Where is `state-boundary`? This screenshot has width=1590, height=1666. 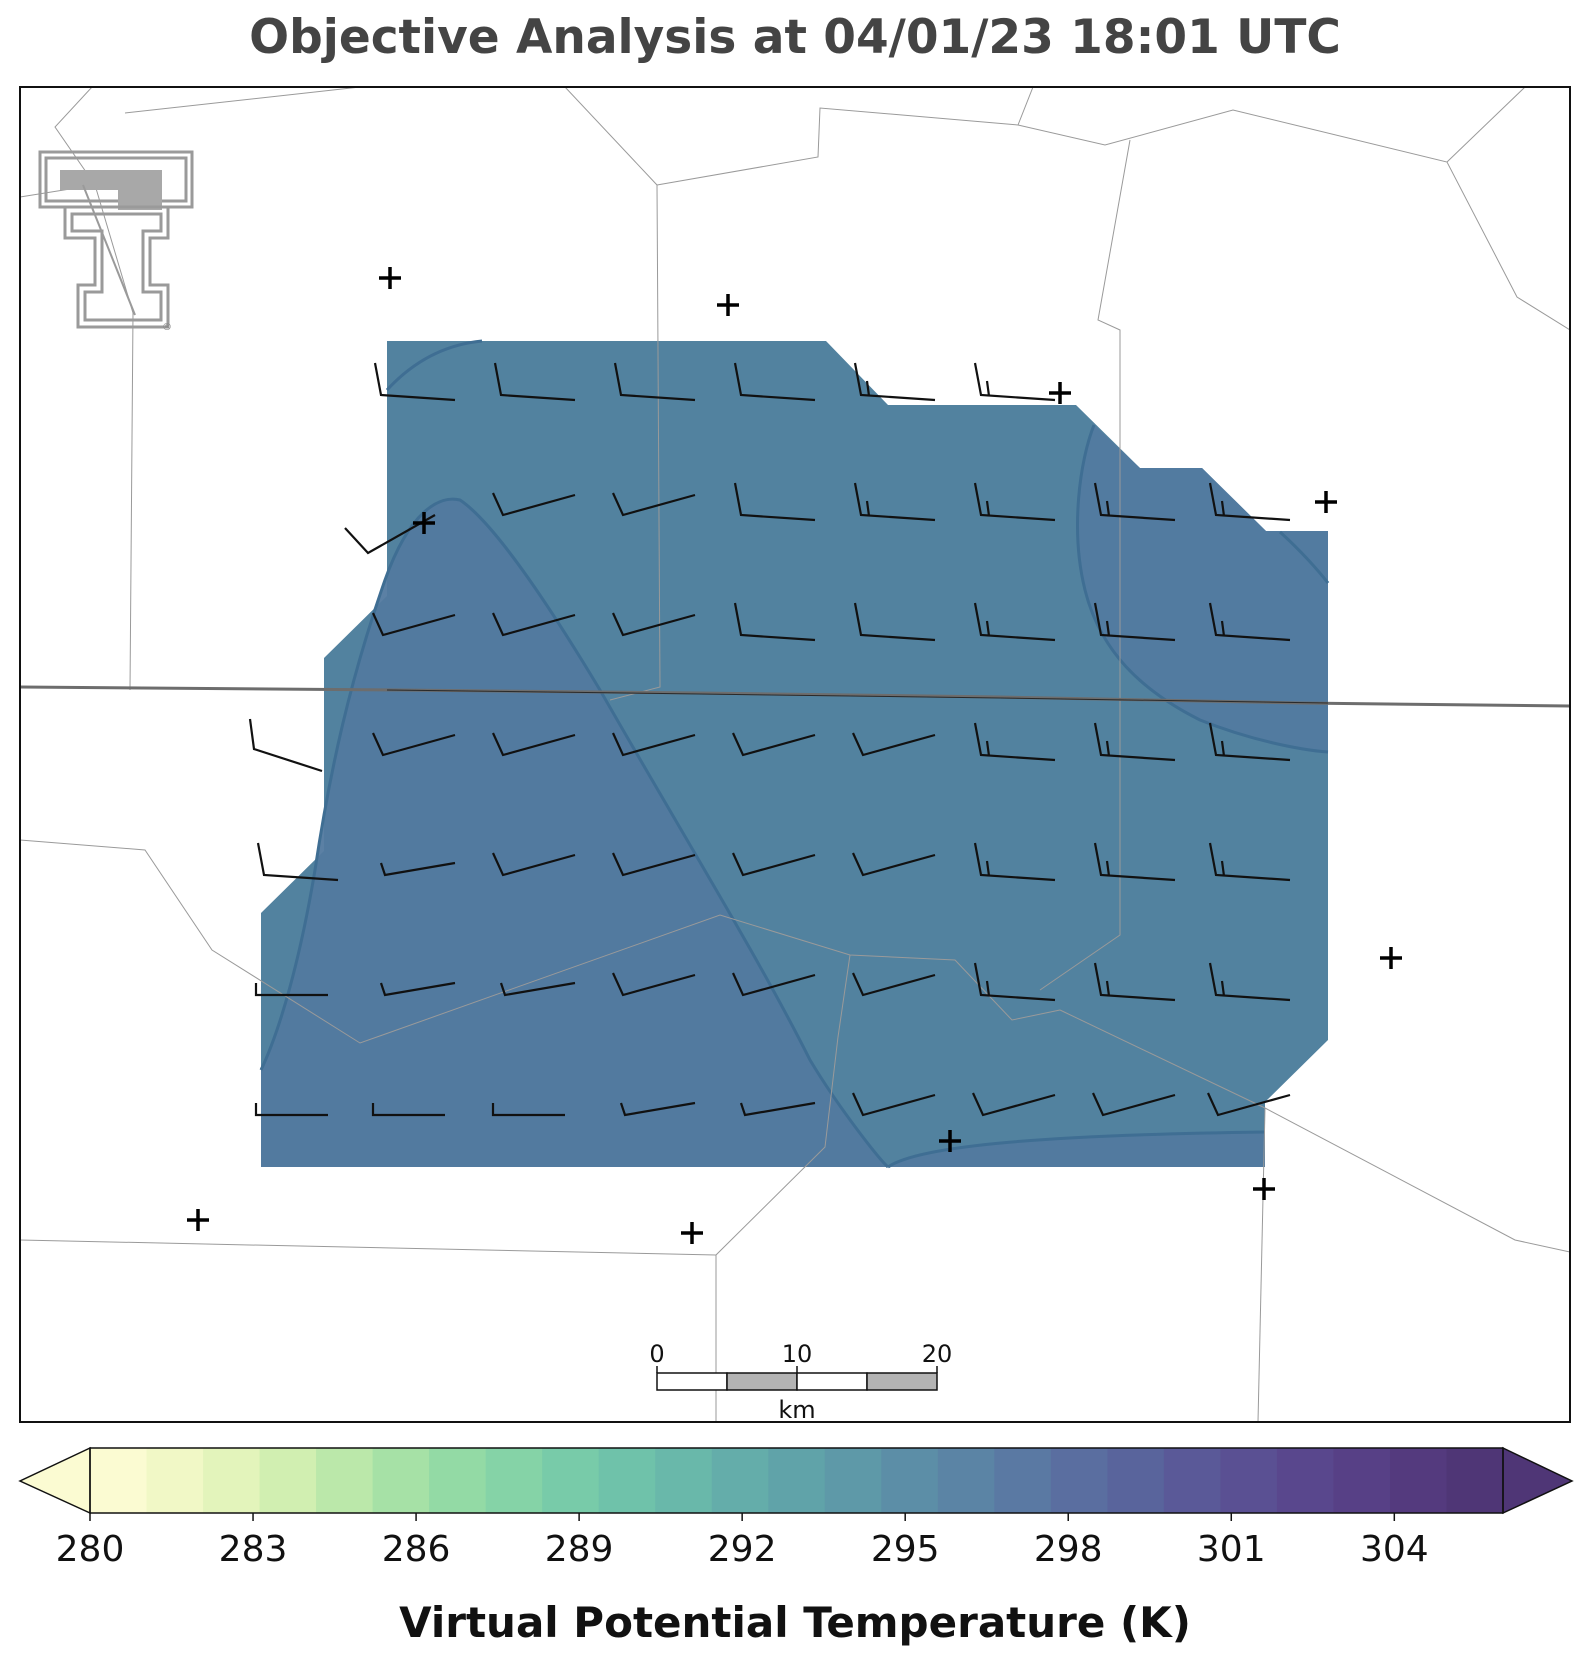 state-boundary is located at coordinates (795, 696).